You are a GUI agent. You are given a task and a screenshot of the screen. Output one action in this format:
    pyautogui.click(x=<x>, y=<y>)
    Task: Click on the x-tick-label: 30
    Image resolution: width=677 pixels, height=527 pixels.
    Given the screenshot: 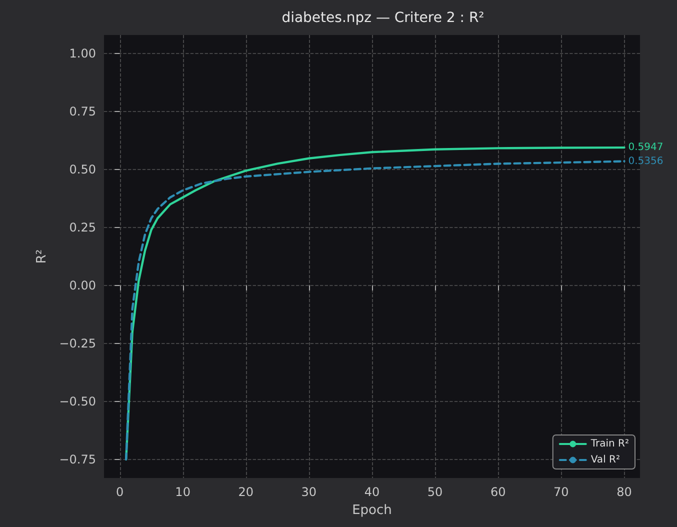 What is the action you would take?
    pyautogui.click(x=309, y=492)
    